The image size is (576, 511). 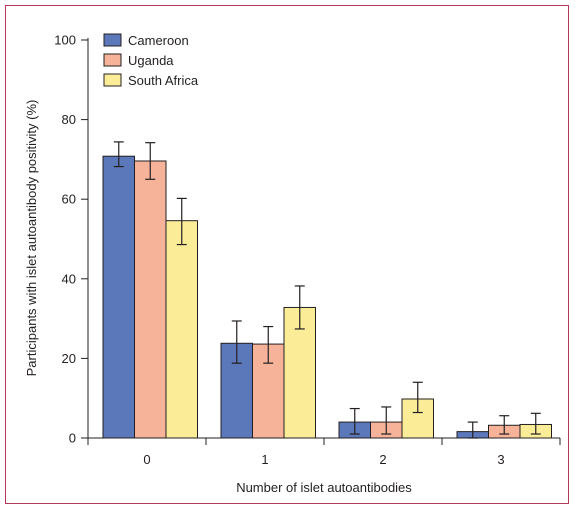 What do you see at coordinates (382, 459) in the screenshot?
I see `x-tick-label: 2` at bounding box center [382, 459].